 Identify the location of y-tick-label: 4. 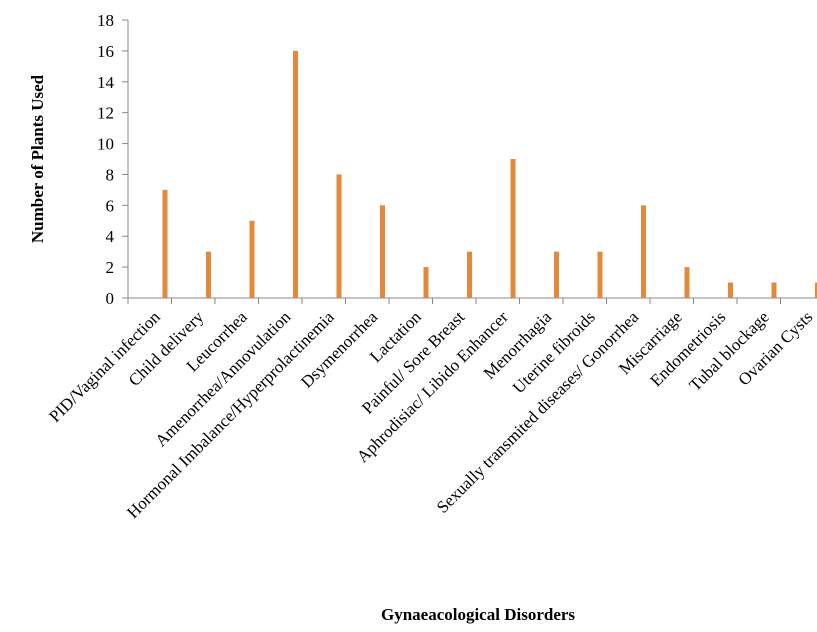
(110, 236).